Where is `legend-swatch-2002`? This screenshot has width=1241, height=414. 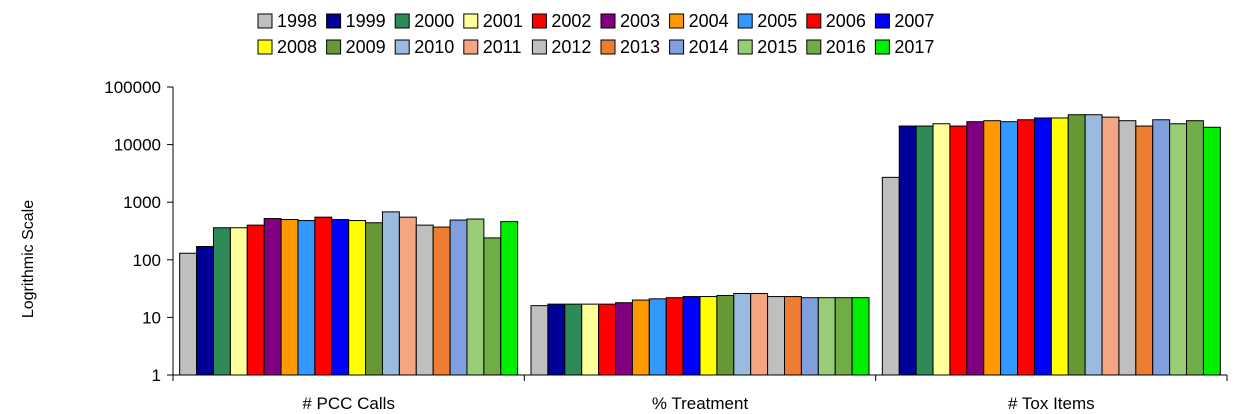 legend-swatch-2002 is located at coordinates (539, 21).